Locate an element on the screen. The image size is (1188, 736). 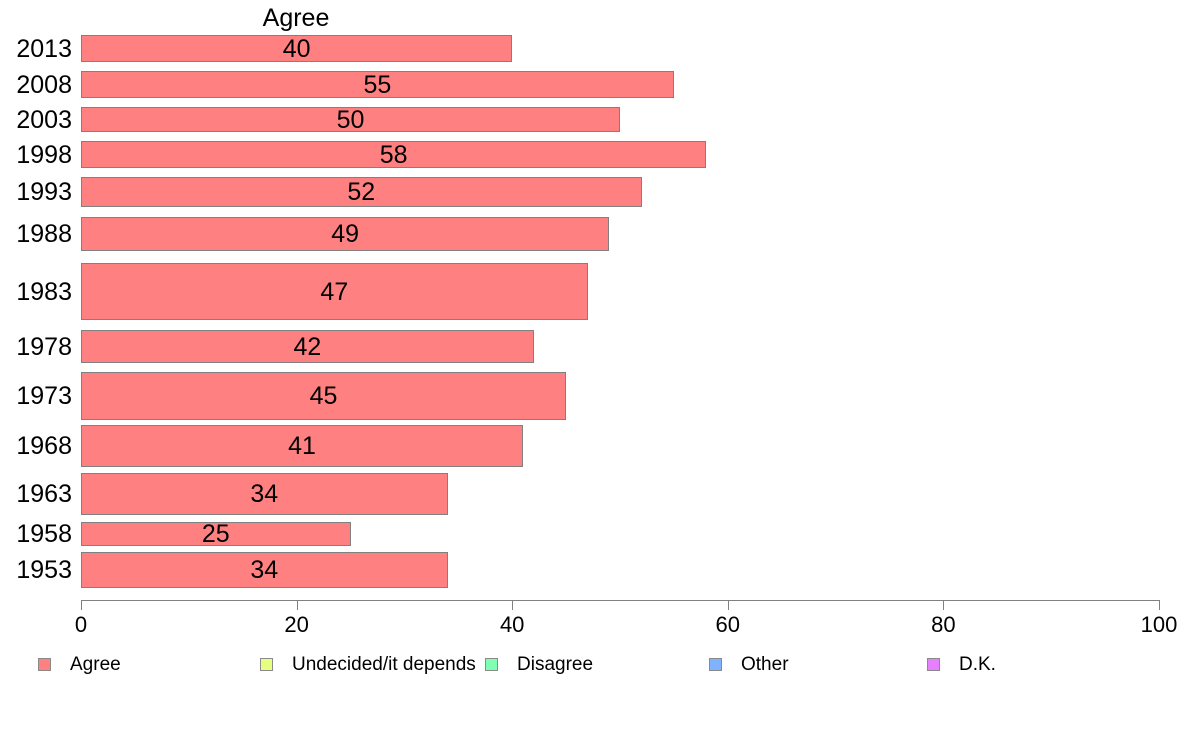
legend-label-0: Agree is located at coordinates (95, 664).